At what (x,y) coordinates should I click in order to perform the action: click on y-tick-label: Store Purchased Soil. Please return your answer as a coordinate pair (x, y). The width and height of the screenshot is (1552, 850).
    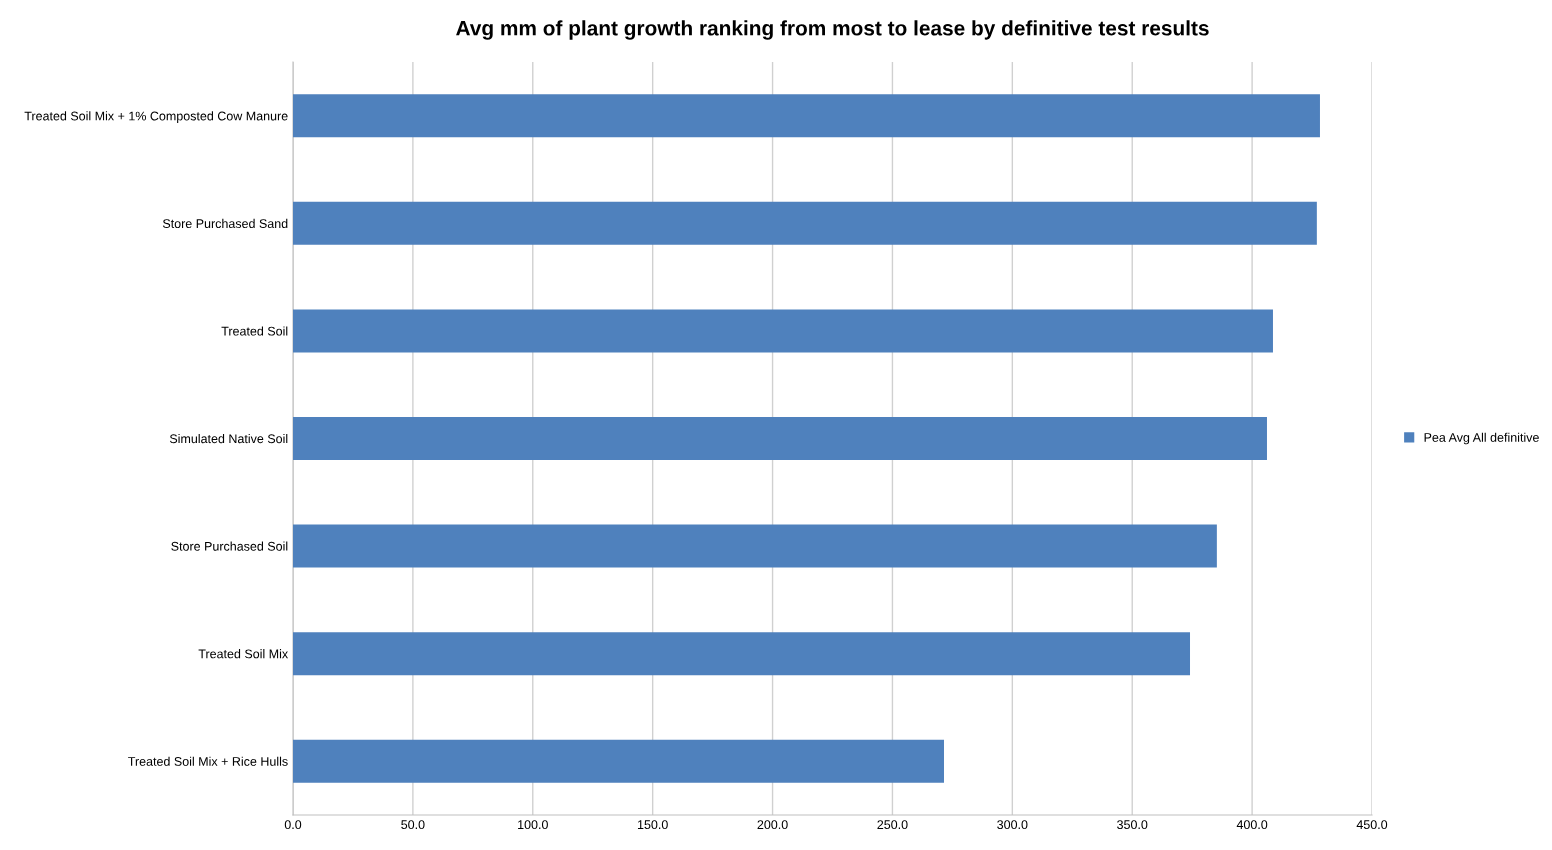
    Looking at the image, I should click on (229, 546).